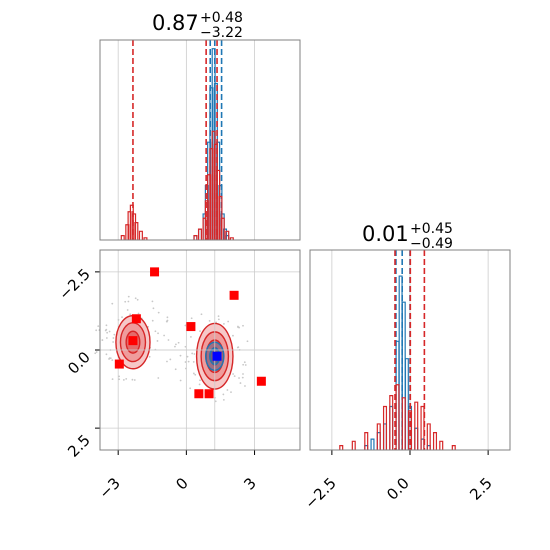 The height and width of the screenshot is (550, 550). What do you see at coordinates (221, 33) in the screenshot?
I see `marginal-x-title-lower: −3.22` at bounding box center [221, 33].